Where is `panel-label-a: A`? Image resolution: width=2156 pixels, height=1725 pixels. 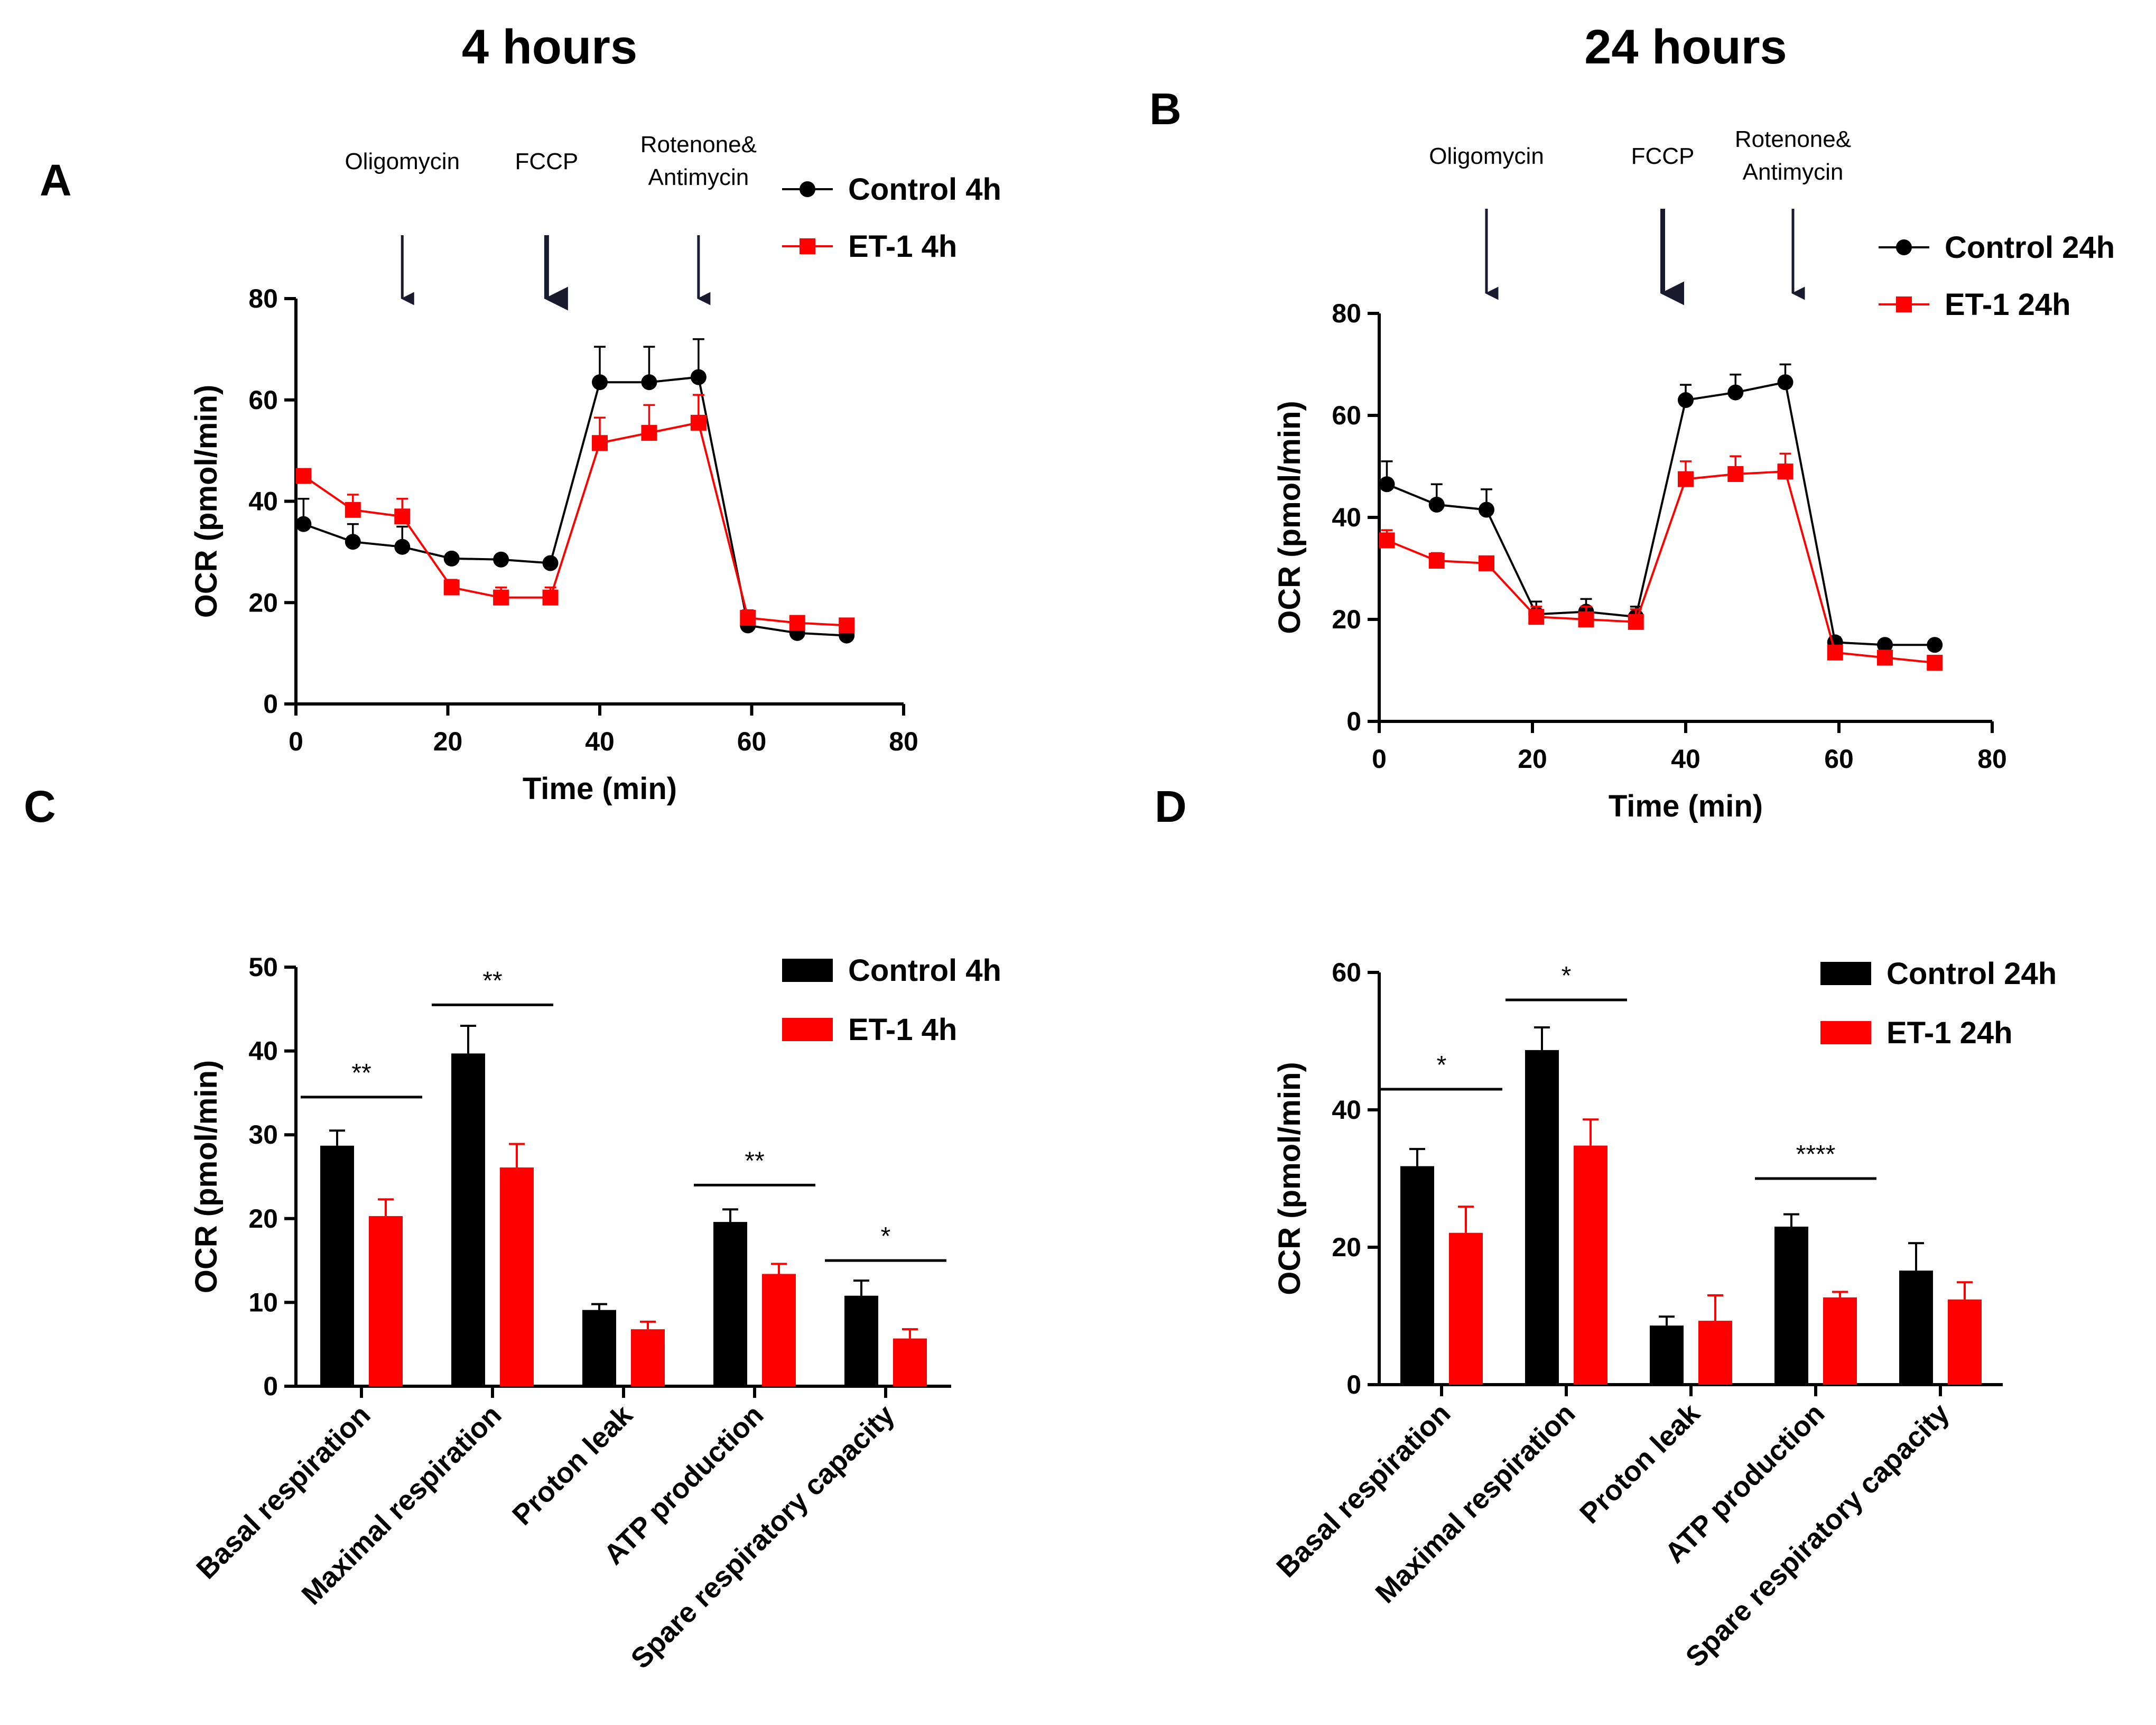
panel-label-a: A is located at coordinates (56, 180).